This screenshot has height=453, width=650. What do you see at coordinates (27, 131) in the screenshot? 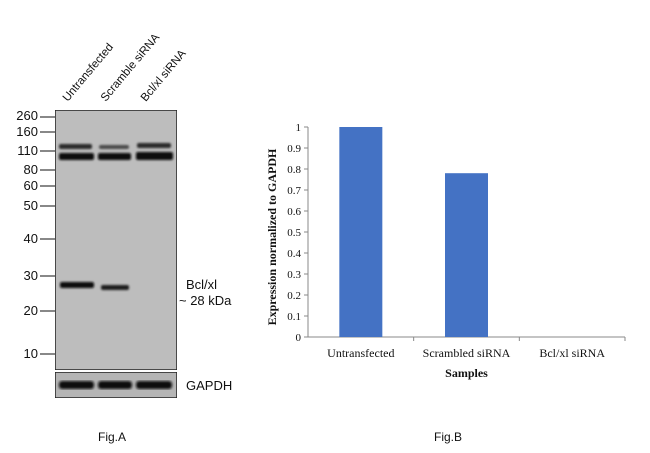
I see `mw-marker-160: 160` at bounding box center [27, 131].